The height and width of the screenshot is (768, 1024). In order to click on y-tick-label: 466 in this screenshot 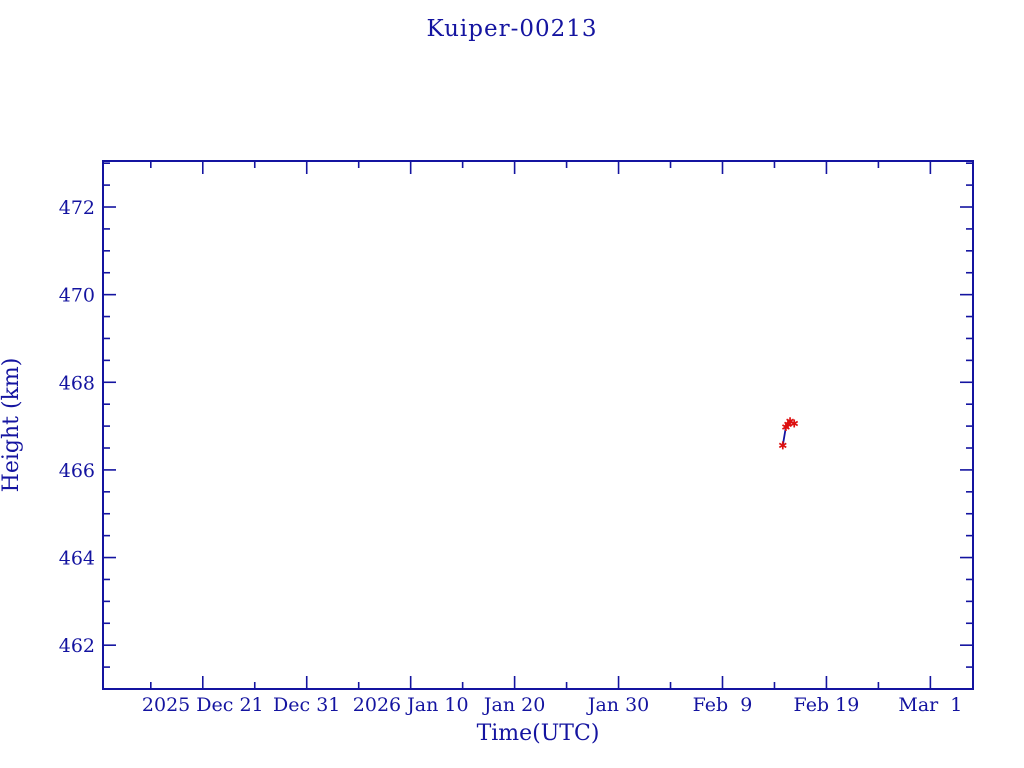, I will do `click(77, 471)`.